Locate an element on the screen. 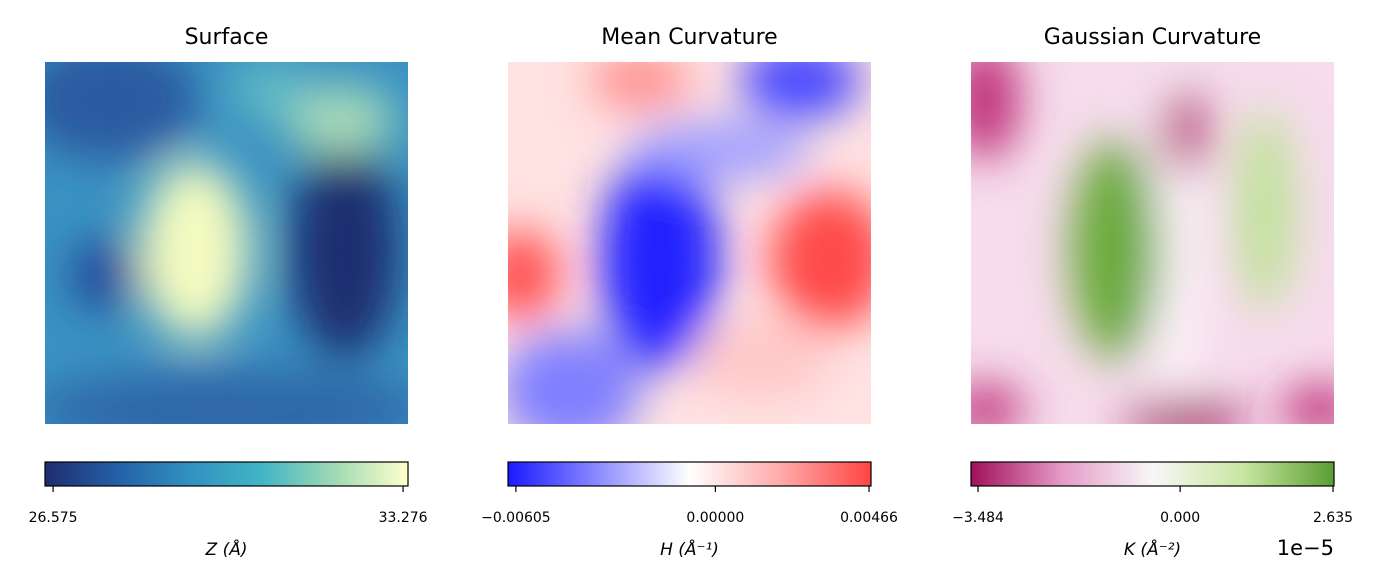 This screenshot has width=1378, height=585. colorbar-label: H (Å⁻¹) is located at coordinates (689, 549).